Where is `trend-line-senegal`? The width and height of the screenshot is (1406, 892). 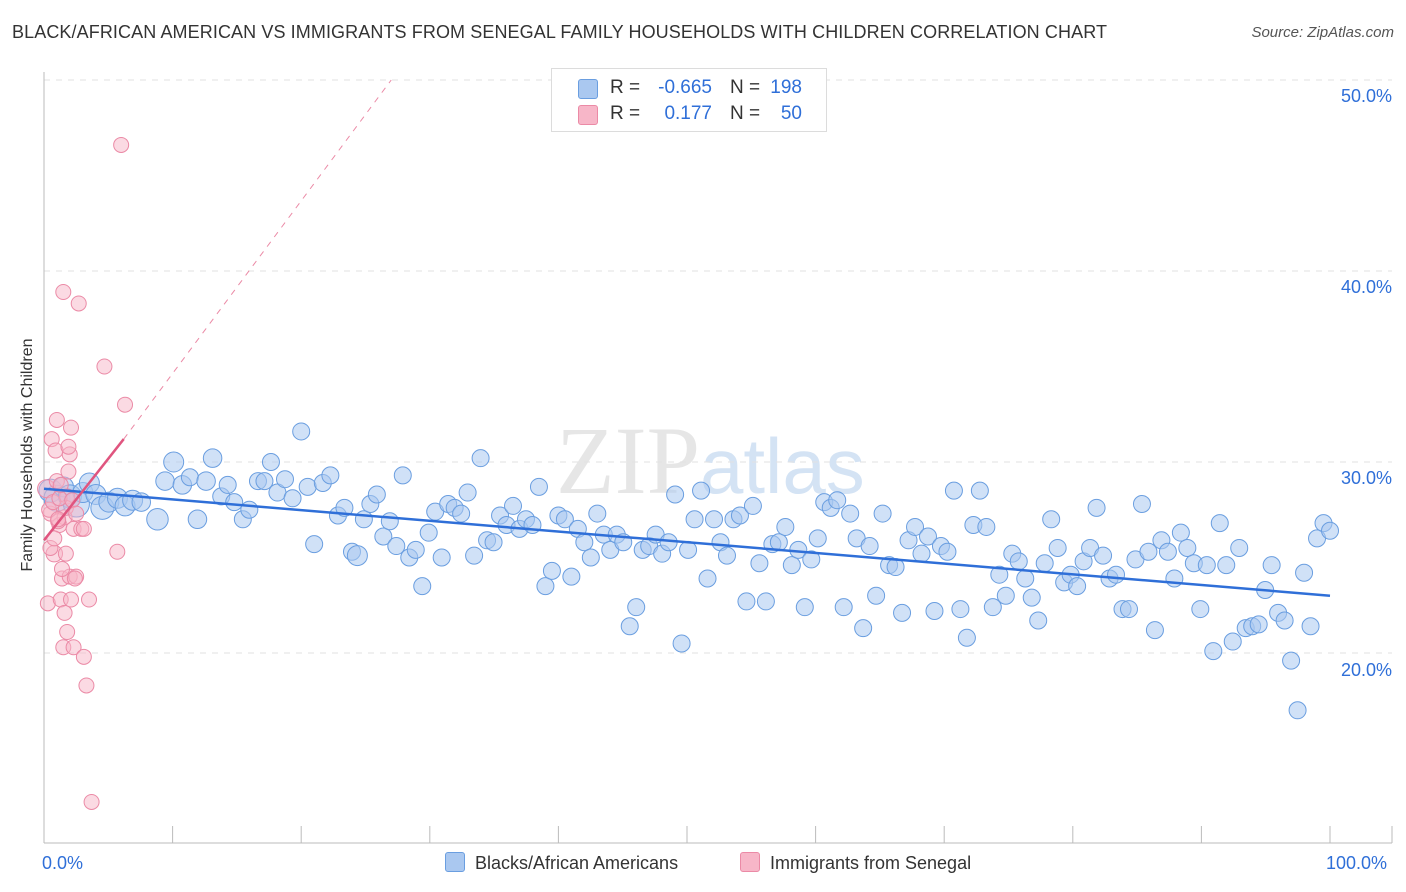
trend-line-senegal is located at coordinates (84, 490).